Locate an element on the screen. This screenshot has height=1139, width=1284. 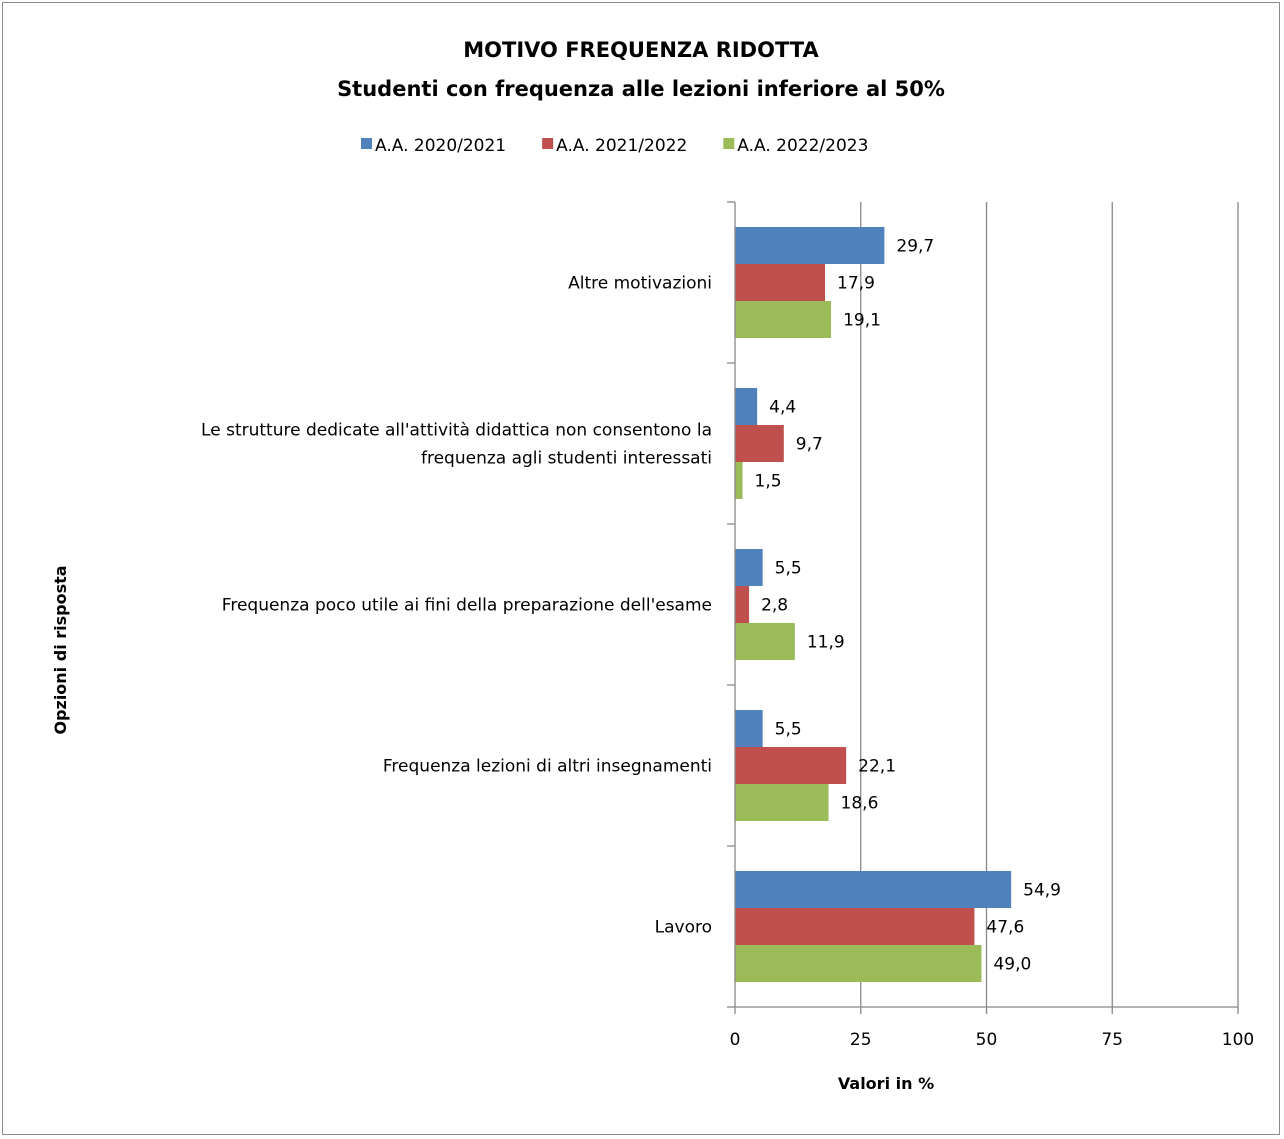
data-label: 2,8 is located at coordinates (774, 606).